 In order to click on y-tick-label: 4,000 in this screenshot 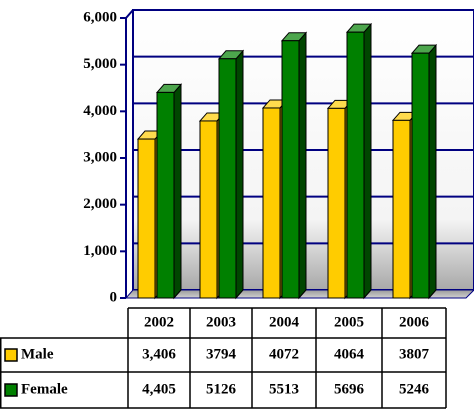, I will do `click(100, 111)`.